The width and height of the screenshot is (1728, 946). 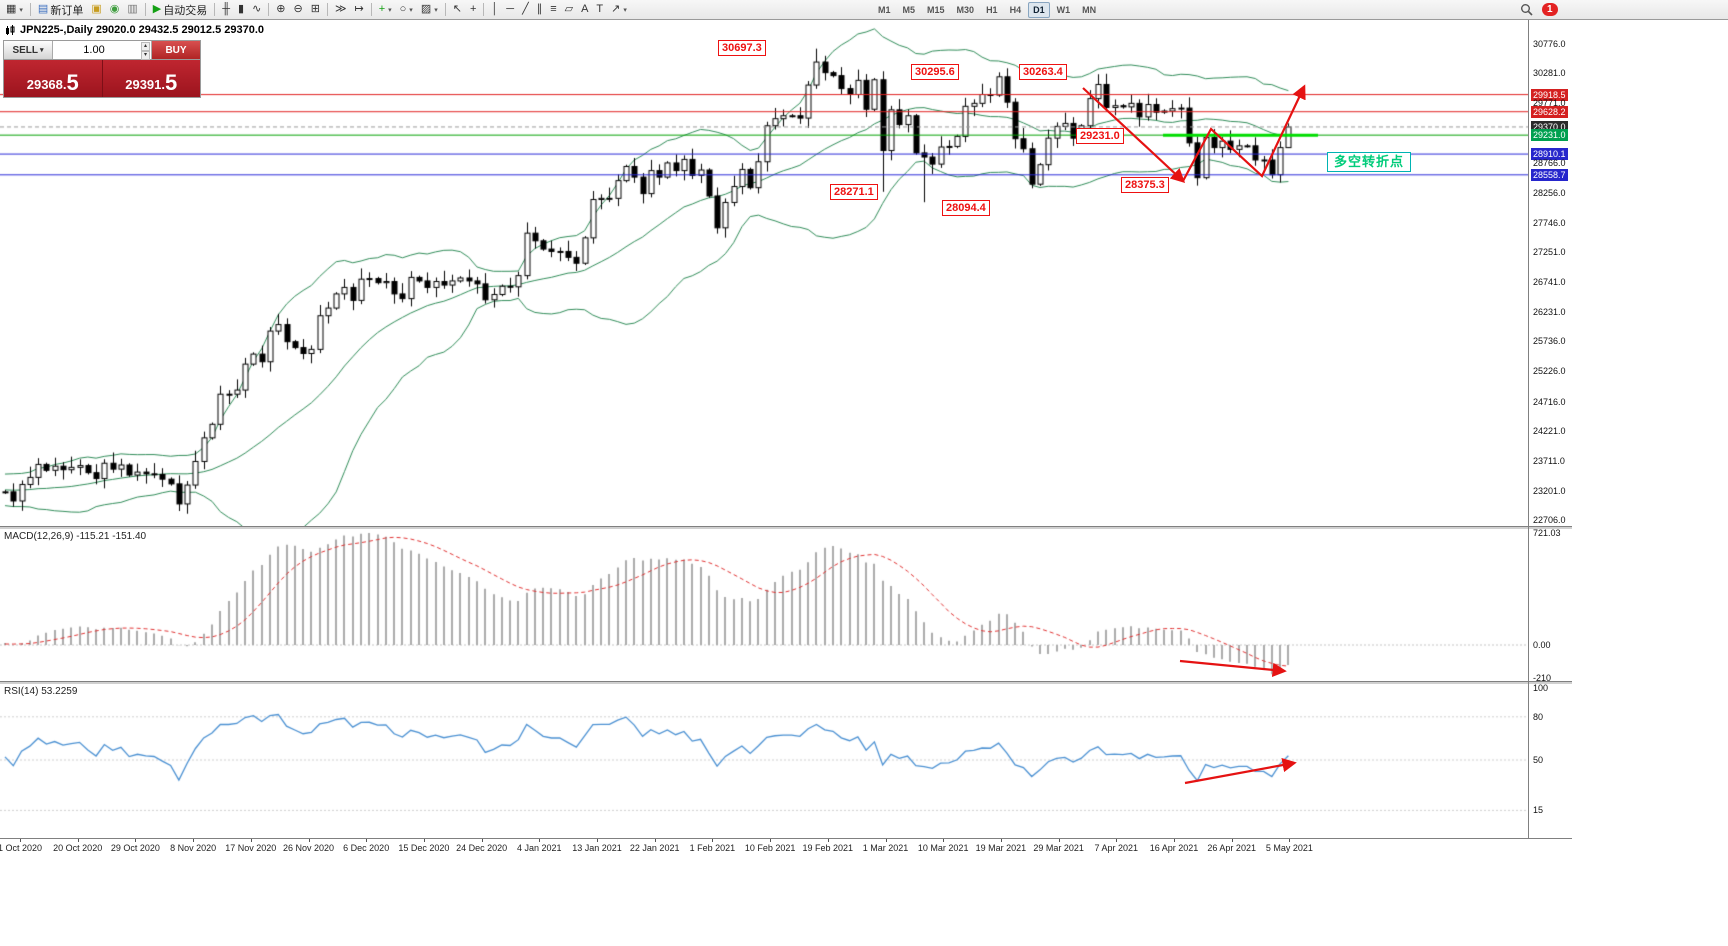 What do you see at coordinates (553, 9) in the screenshot?
I see `fibonacci-button: ≡` at bounding box center [553, 9].